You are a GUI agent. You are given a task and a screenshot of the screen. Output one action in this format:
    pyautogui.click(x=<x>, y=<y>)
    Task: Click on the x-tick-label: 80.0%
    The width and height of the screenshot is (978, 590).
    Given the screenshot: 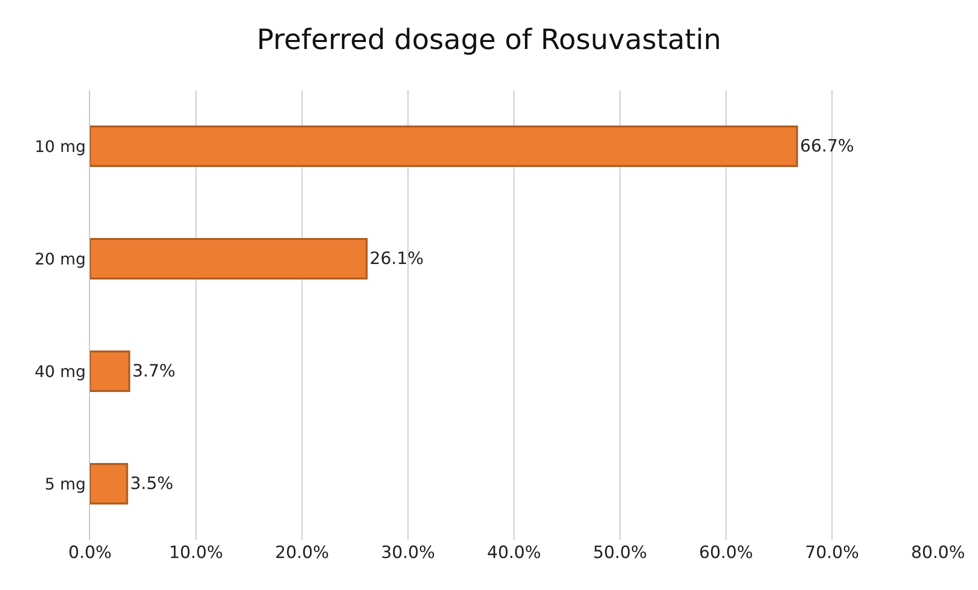 What is the action you would take?
    pyautogui.click(x=938, y=553)
    